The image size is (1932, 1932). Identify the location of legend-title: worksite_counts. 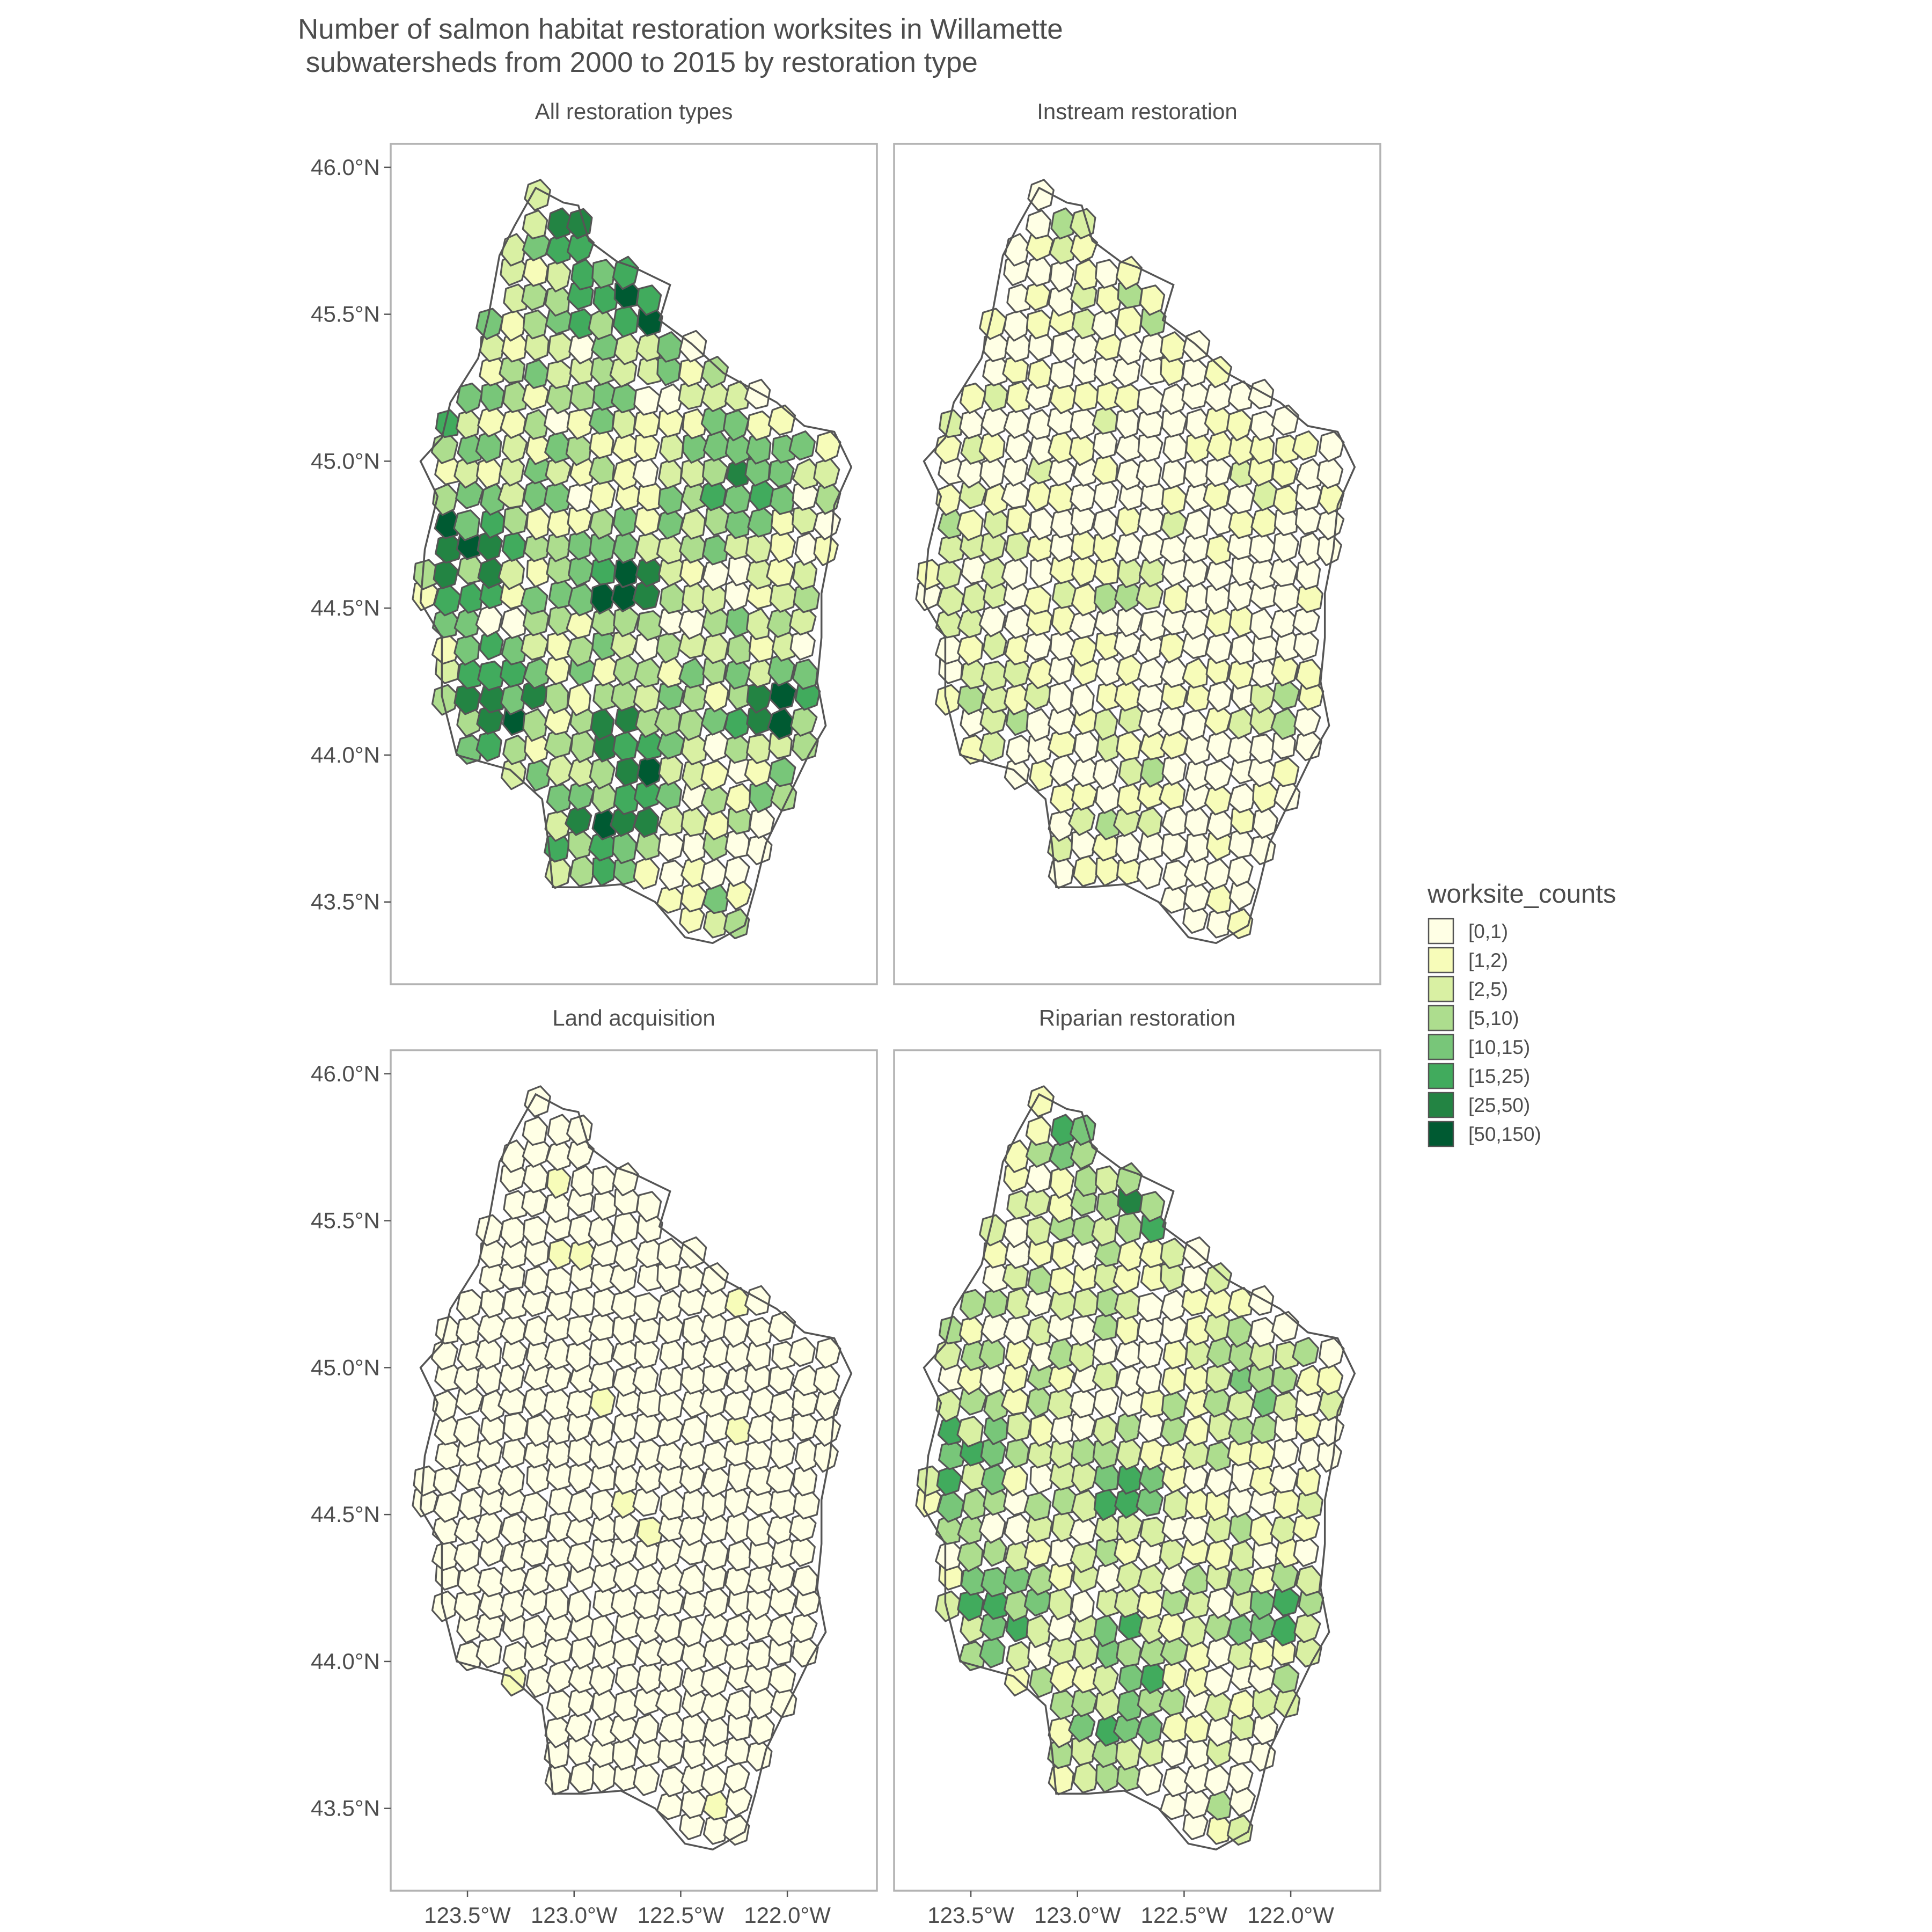
(1521, 894).